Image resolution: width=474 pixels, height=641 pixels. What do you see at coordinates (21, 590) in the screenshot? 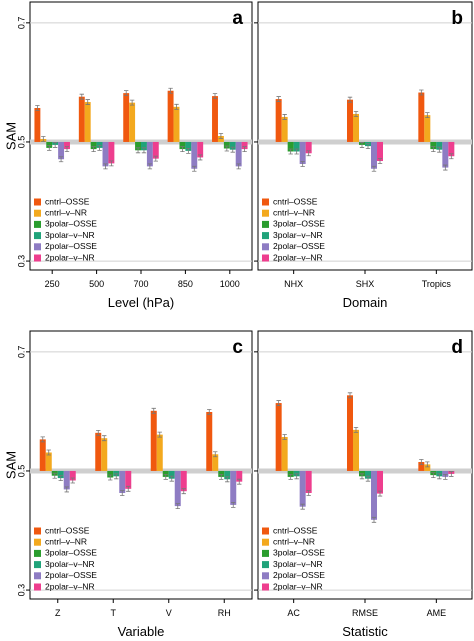
I see `y-tick-label: 0.3` at bounding box center [21, 590].